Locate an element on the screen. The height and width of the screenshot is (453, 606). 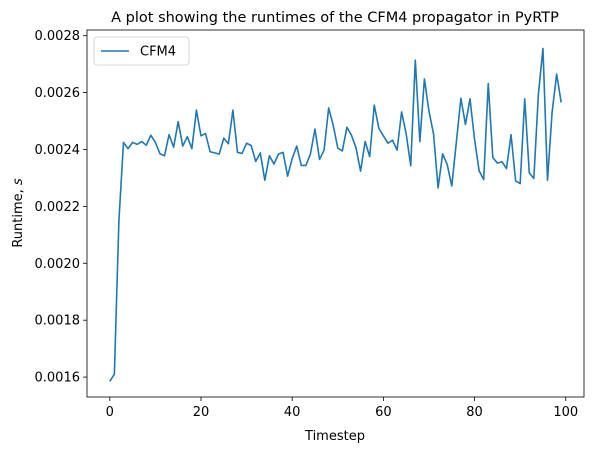
y-tick-label: 0.0024 is located at coordinates (58, 150).